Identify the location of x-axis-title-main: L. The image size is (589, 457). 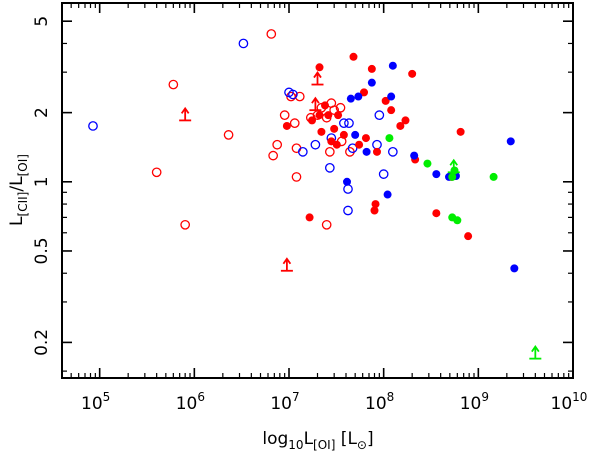
(309, 439).